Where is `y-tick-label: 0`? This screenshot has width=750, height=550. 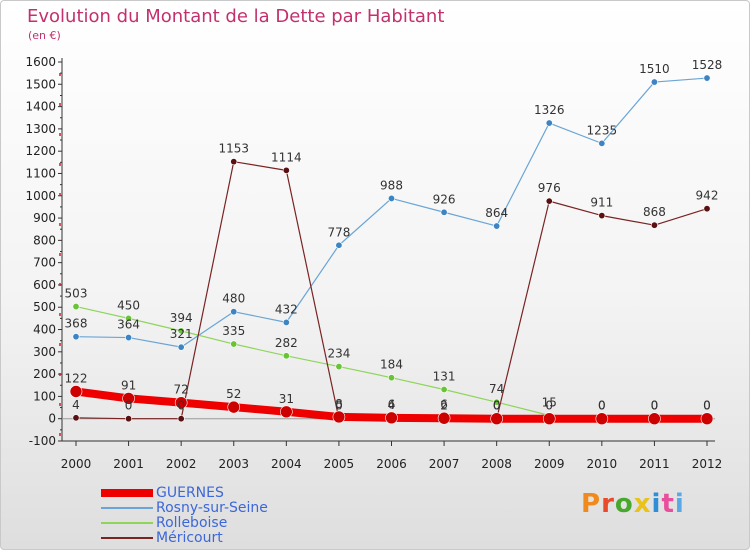
y-tick-label: 0 is located at coordinates (52, 419).